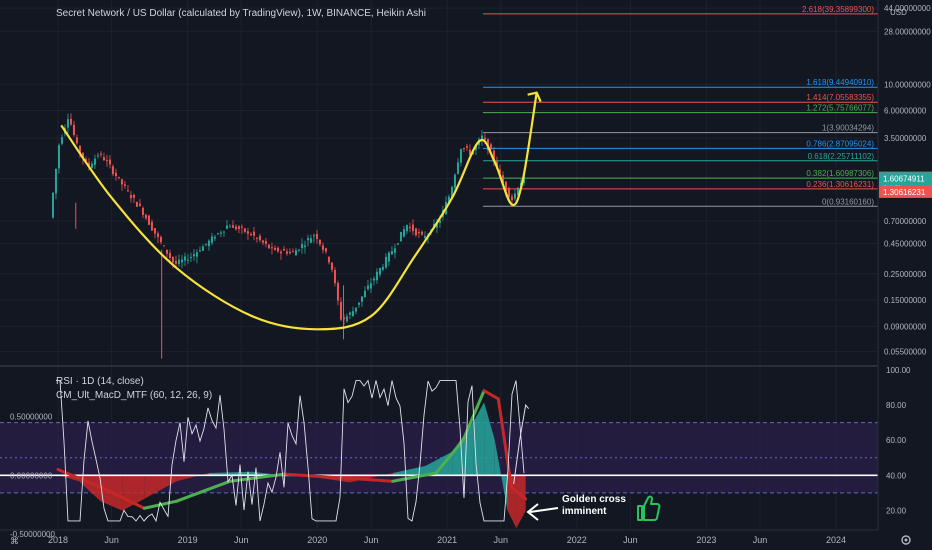  I want to click on rsi-line, so click(290, 451).